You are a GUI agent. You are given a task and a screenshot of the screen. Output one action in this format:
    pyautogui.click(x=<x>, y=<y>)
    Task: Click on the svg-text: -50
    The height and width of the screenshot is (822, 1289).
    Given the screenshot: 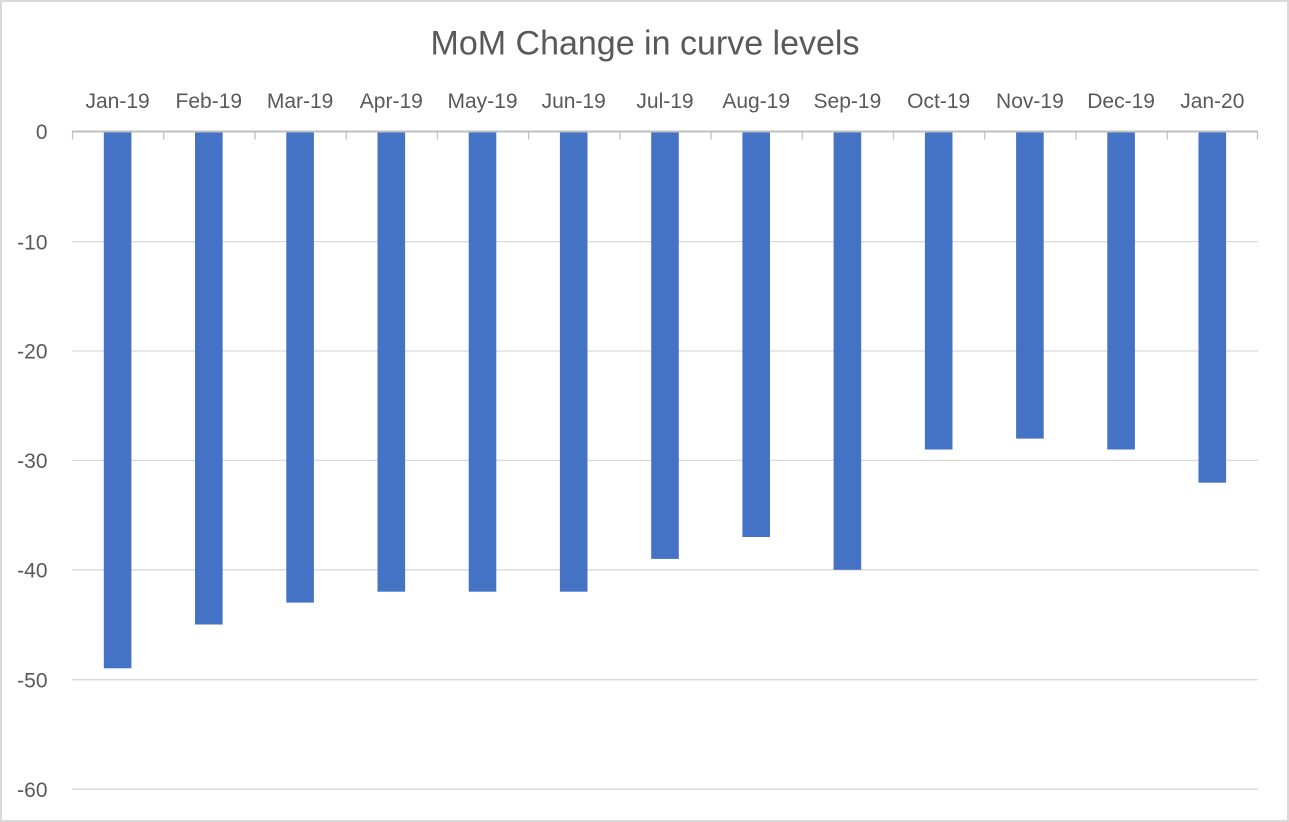 What is the action you would take?
    pyautogui.click(x=32, y=680)
    